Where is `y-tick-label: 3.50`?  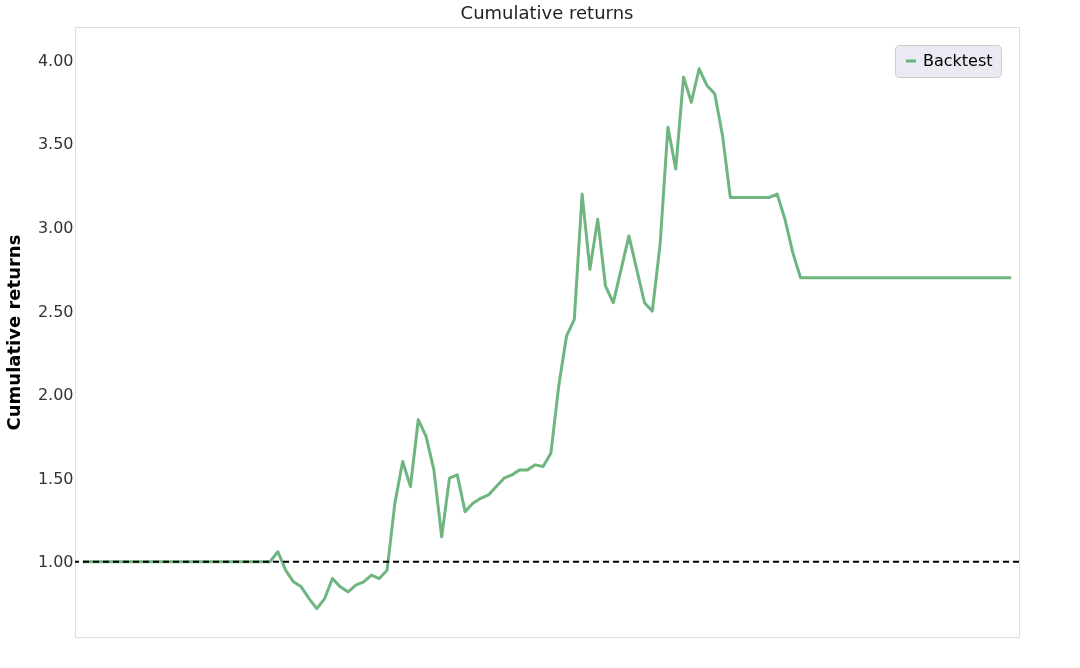 y-tick-label: 3.50 is located at coordinates (55, 144).